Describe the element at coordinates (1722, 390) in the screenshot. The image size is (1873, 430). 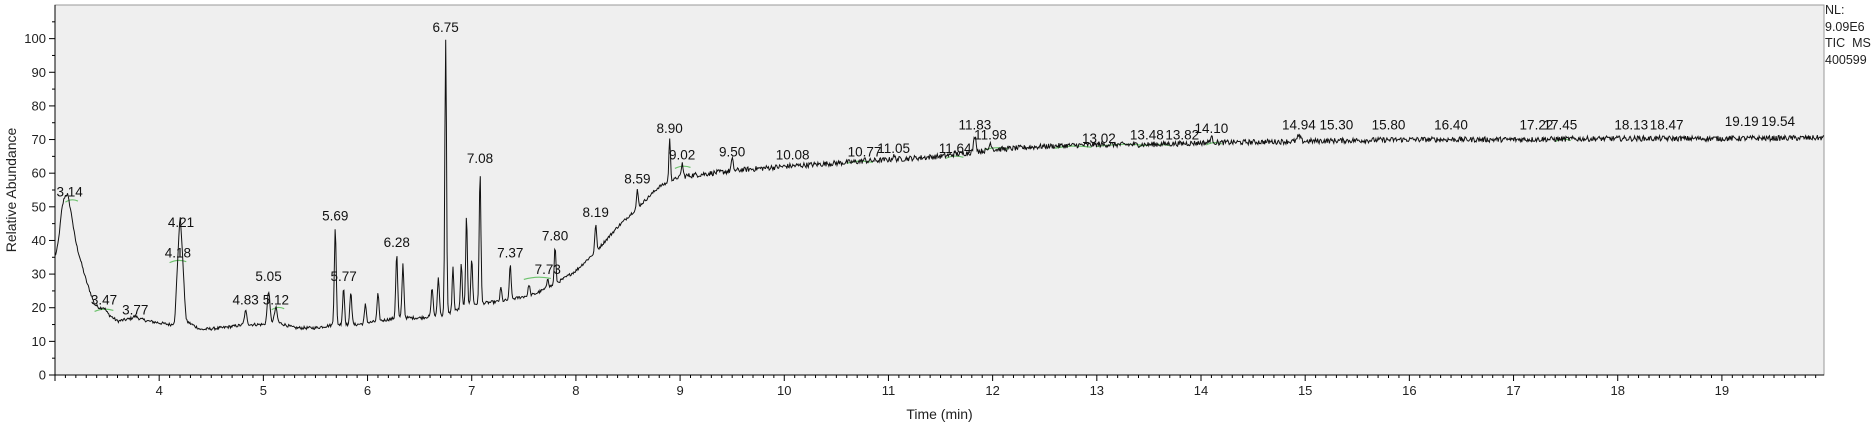
I see `x-tick-label: 19` at that location.